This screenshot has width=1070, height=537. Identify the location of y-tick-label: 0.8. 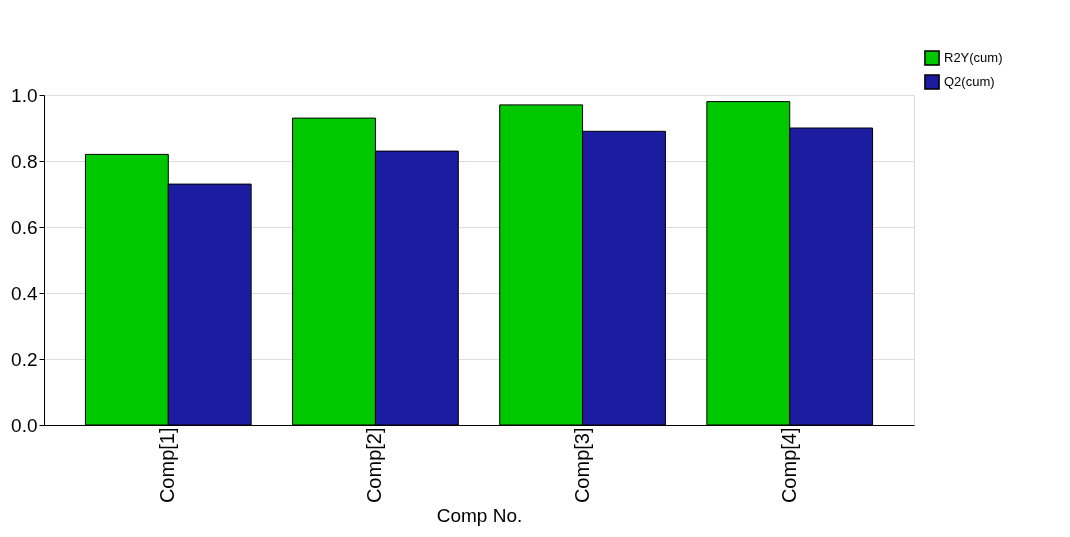
(24, 161).